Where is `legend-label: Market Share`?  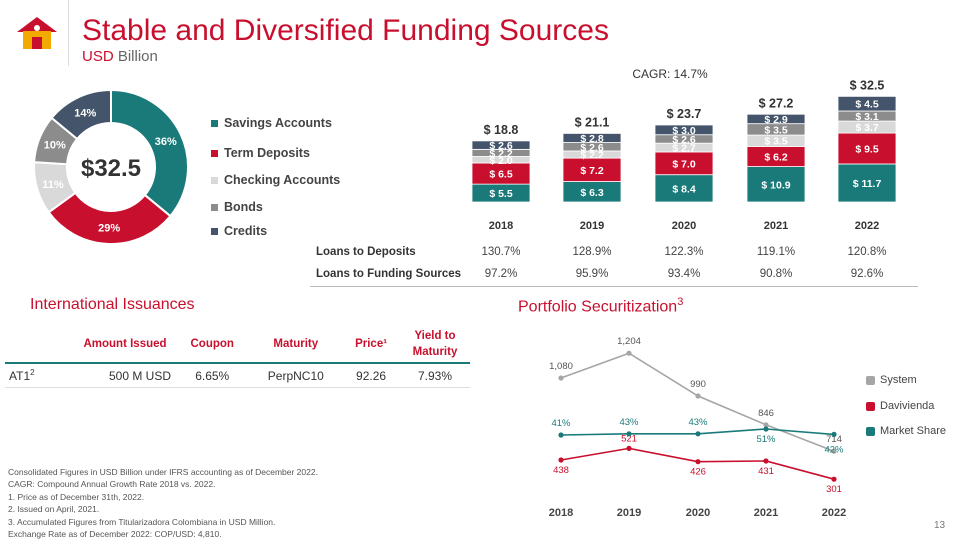
legend-label: Market Share is located at coordinates (913, 431).